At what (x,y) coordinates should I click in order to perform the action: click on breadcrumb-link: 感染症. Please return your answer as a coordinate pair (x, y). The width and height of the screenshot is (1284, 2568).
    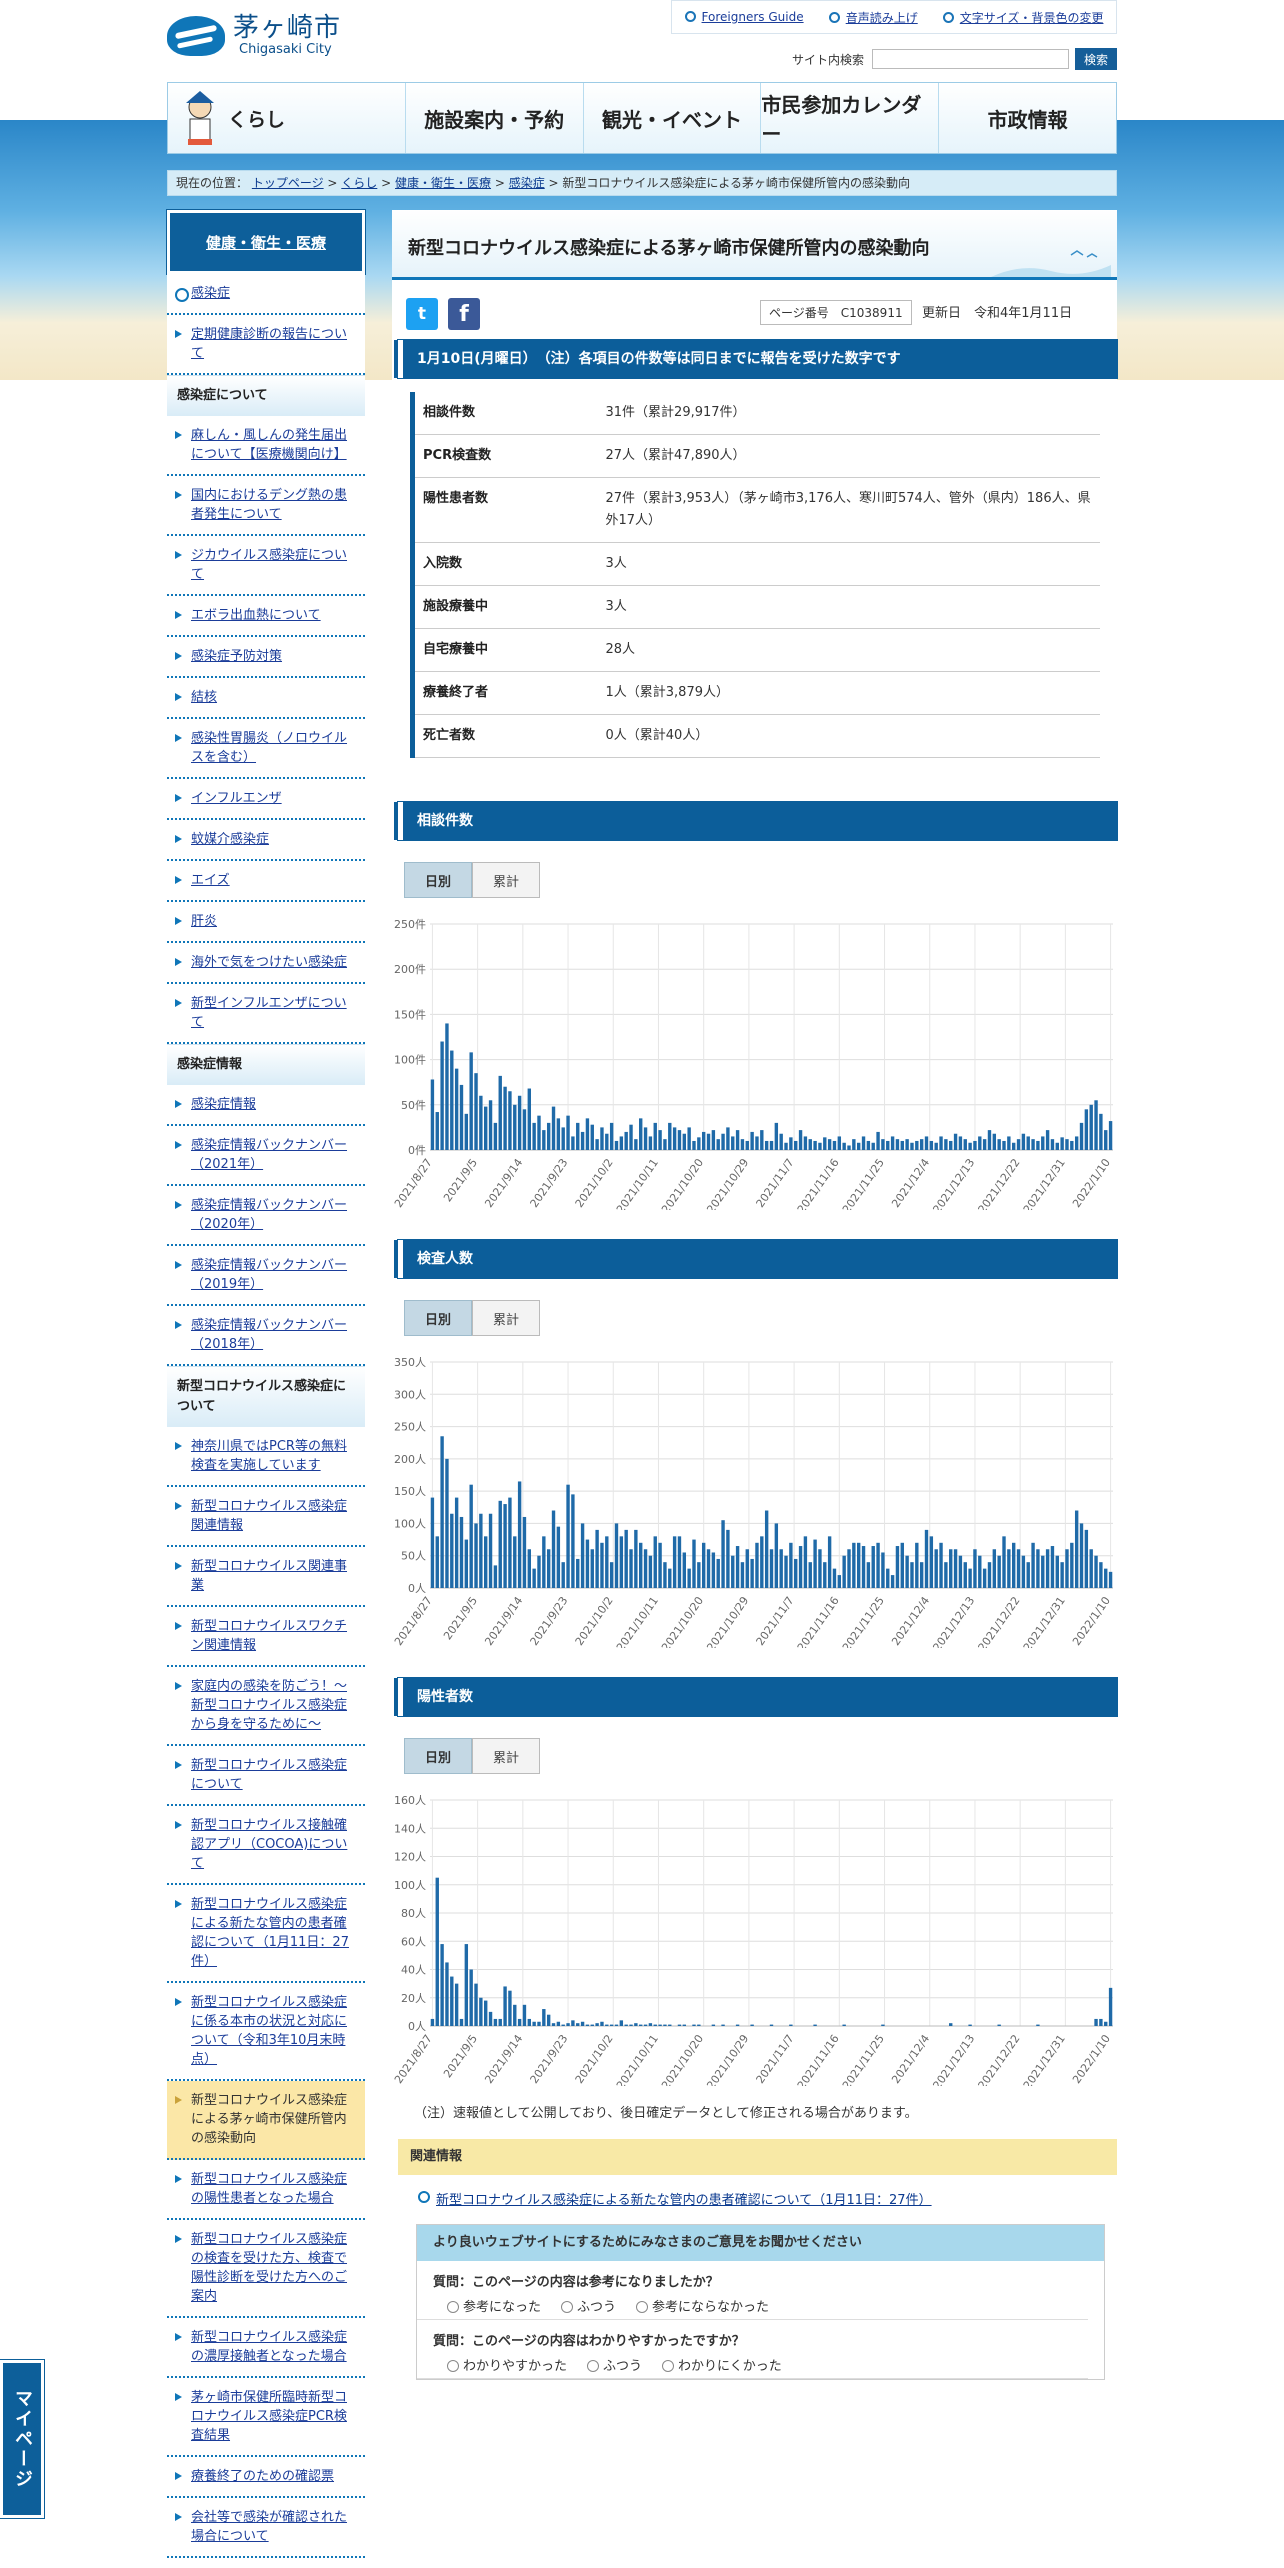
    Looking at the image, I should click on (526, 183).